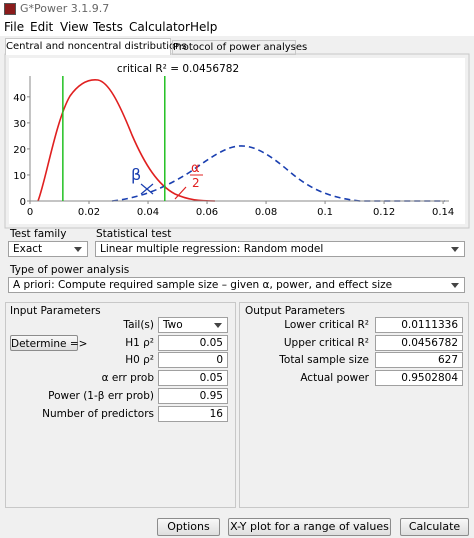 This screenshot has width=474, height=538. I want to click on output-field: 0.0456782, so click(419, 343).